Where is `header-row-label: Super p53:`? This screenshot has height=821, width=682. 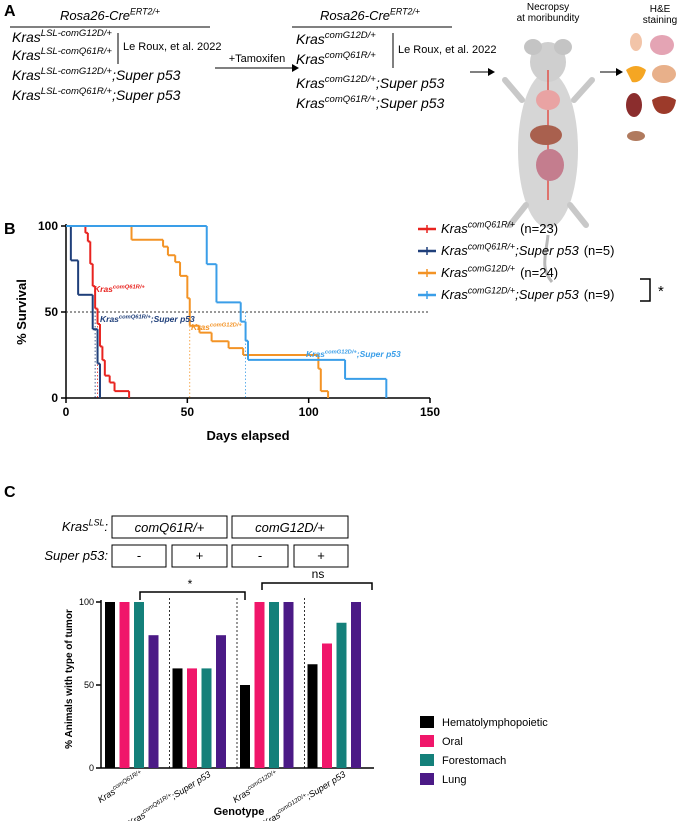 header-row-label: Super p53: is located at coordinates (76, 555).